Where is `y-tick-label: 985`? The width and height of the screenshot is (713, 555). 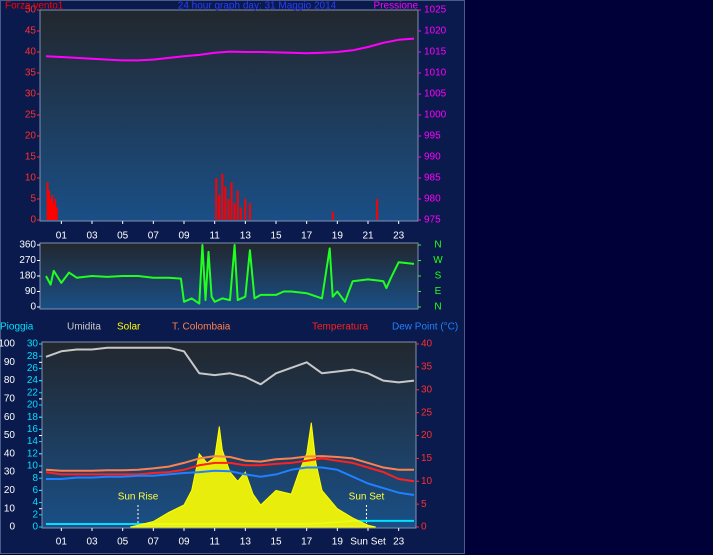 y-tick-label: 985 is located at coordinates (432, 178).